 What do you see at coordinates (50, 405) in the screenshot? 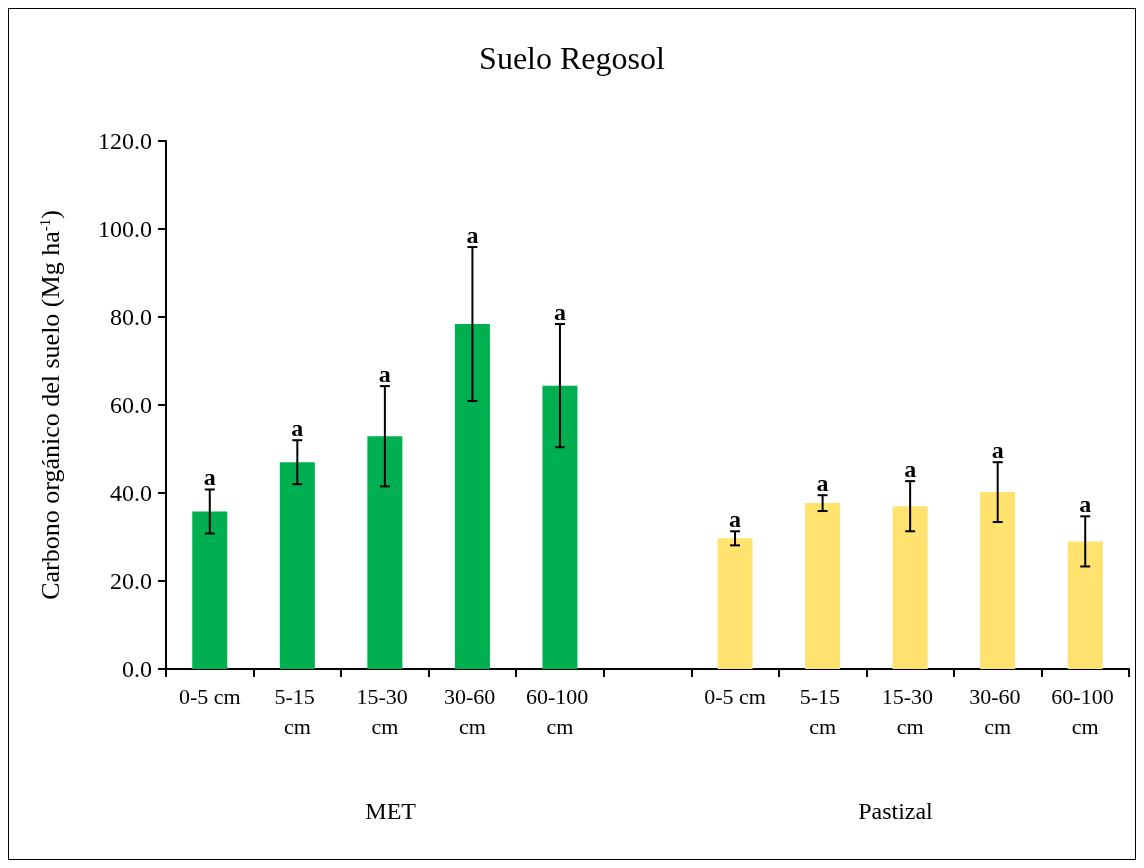
I see `y-axis-title: Carbono orgánico del suelo (Mg ha-1)` at bounding box center [50, 405].